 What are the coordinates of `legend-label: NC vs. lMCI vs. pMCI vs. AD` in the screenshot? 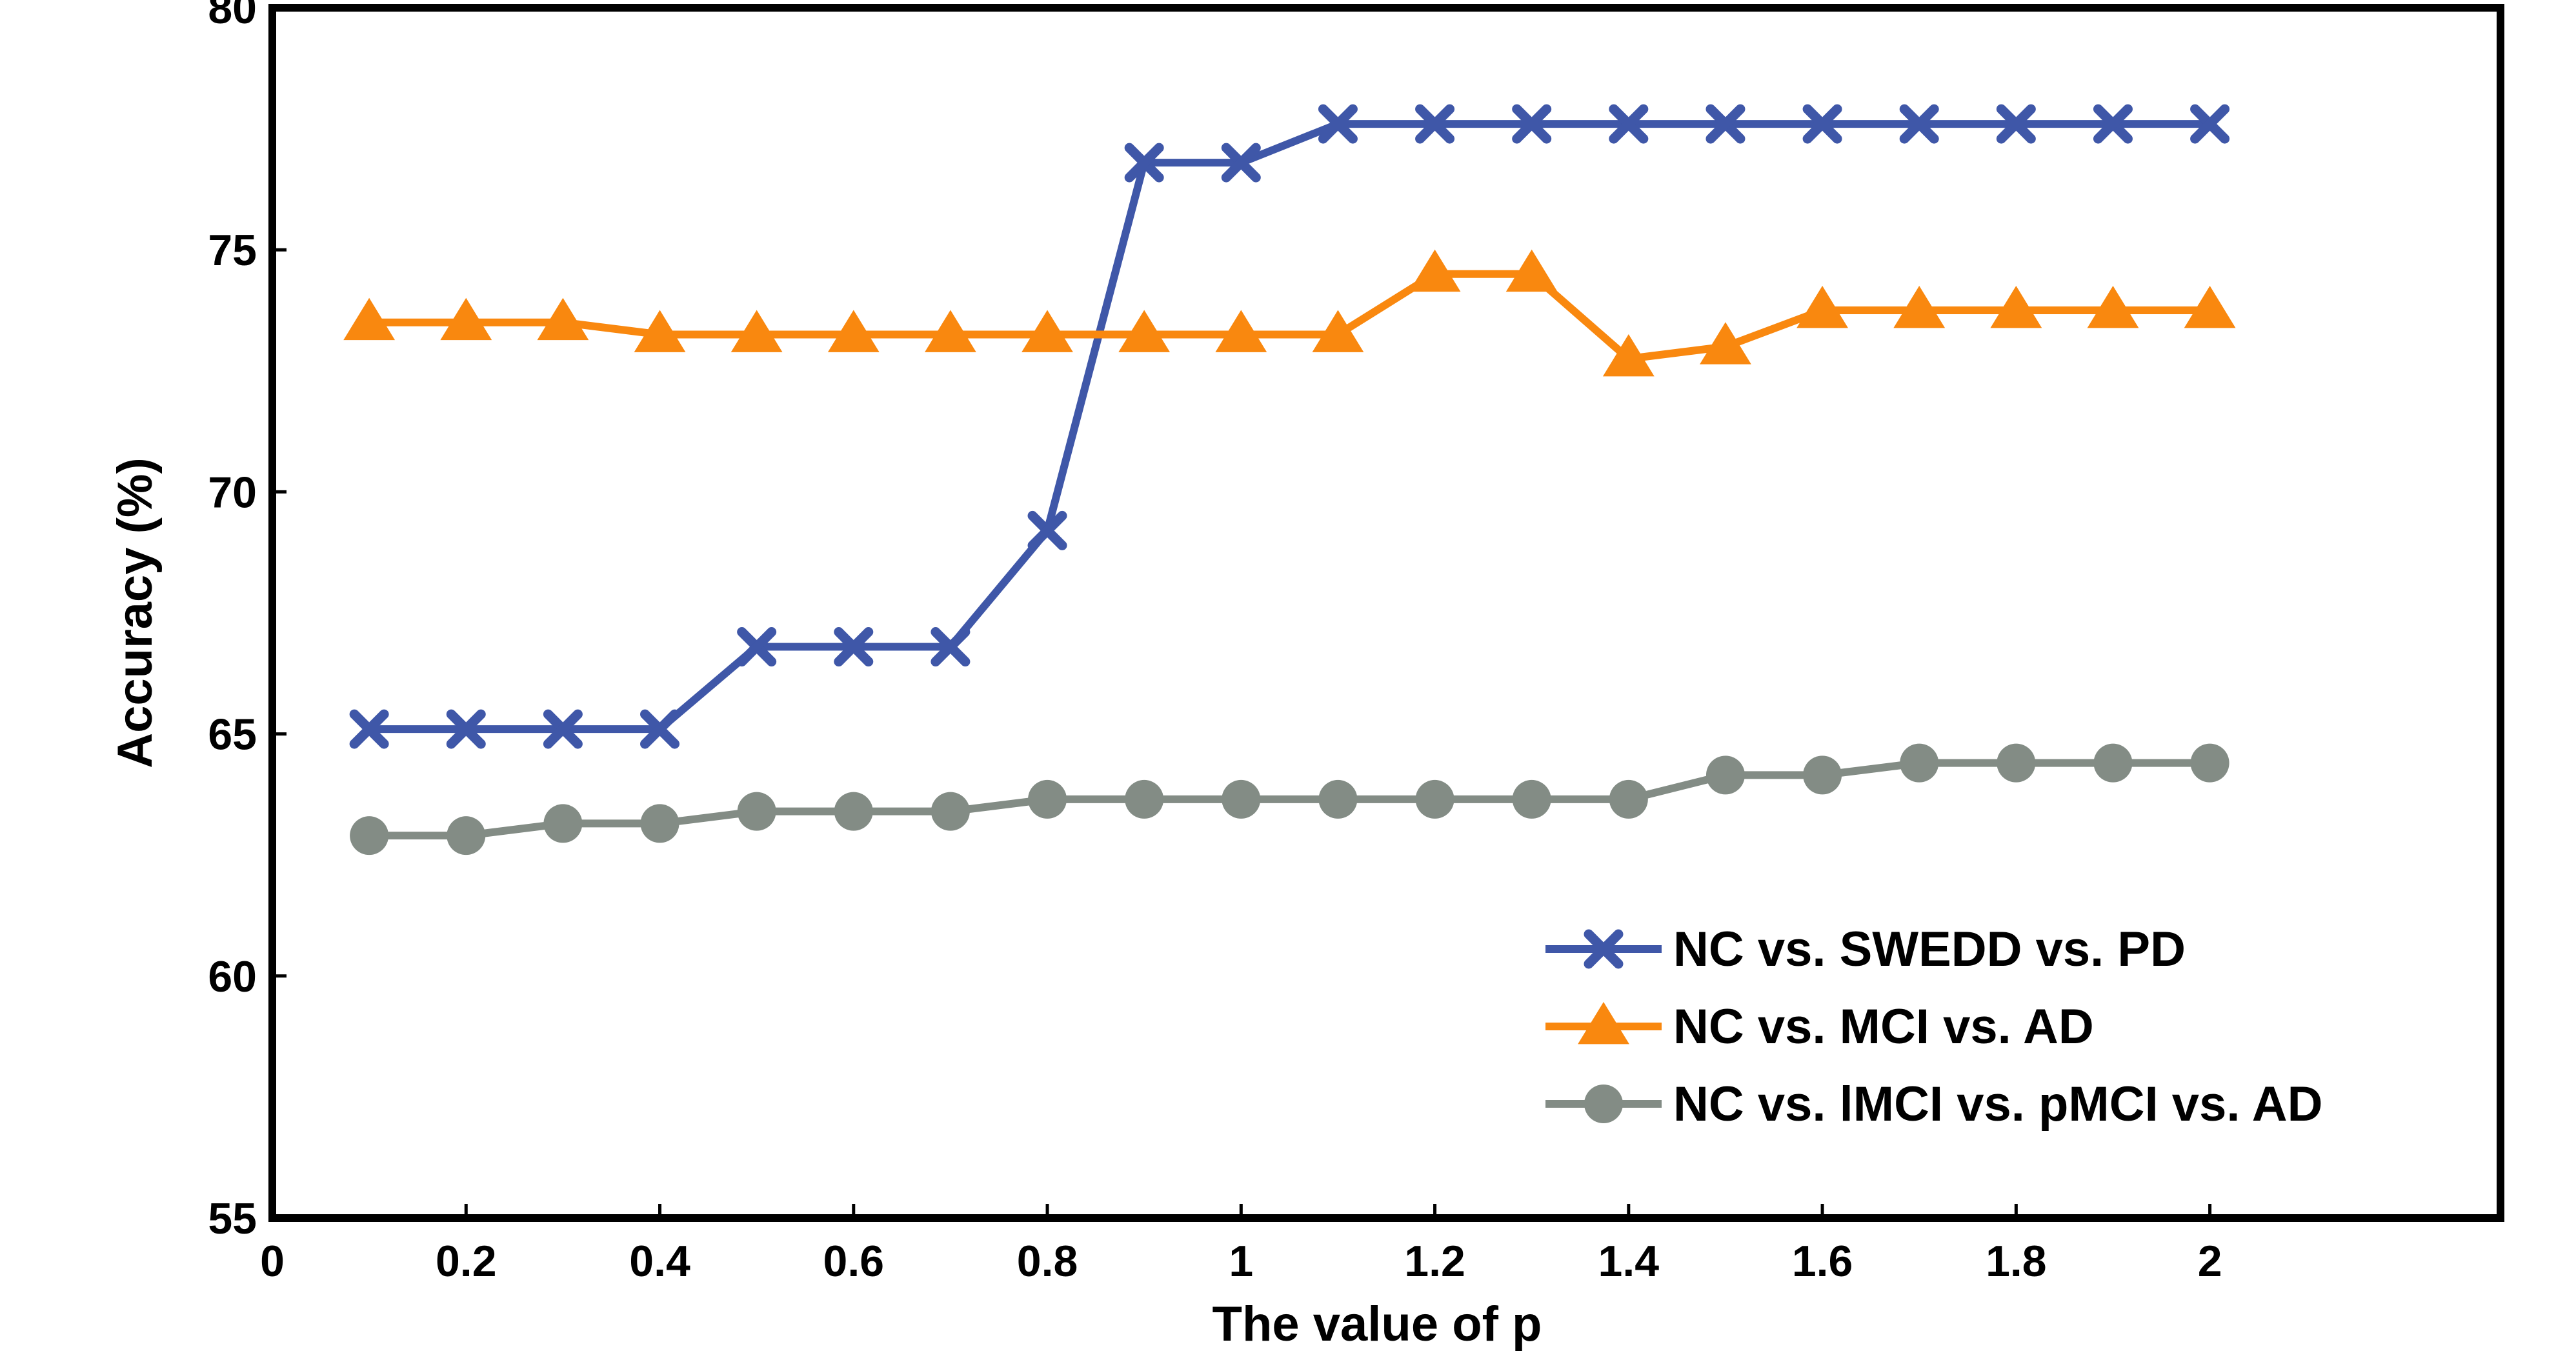 It's located at (1998, 1104).